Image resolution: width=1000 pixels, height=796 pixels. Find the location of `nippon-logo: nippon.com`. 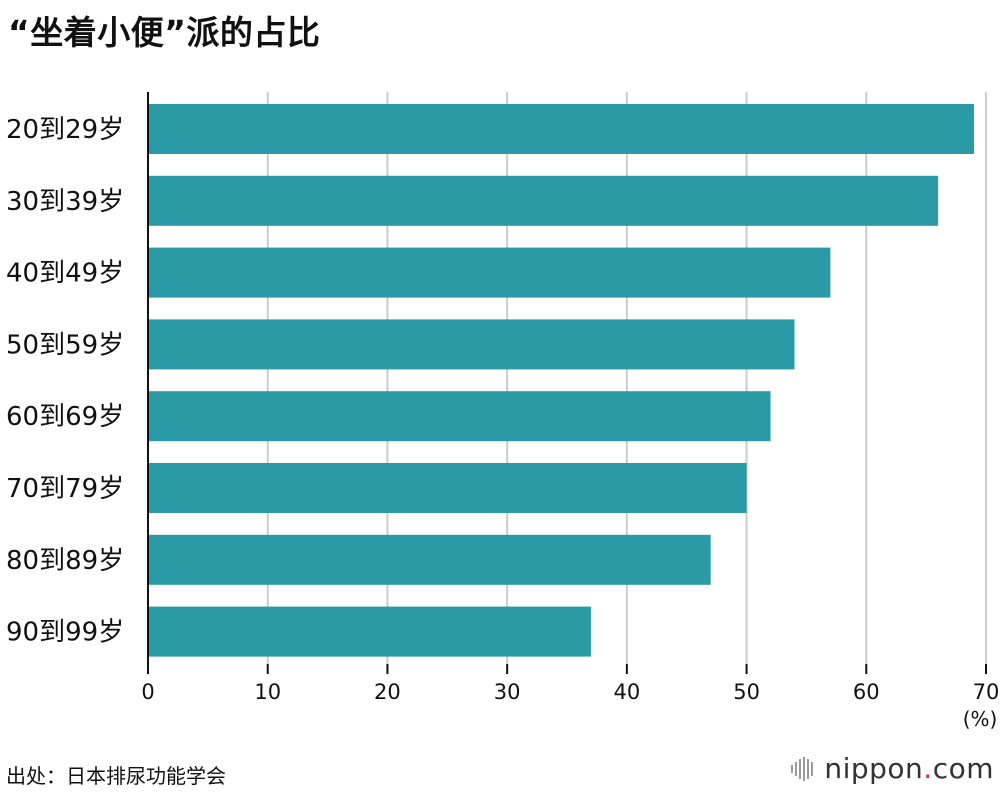

nippon-logo: nippon.com is located at coordinates (892, 768).